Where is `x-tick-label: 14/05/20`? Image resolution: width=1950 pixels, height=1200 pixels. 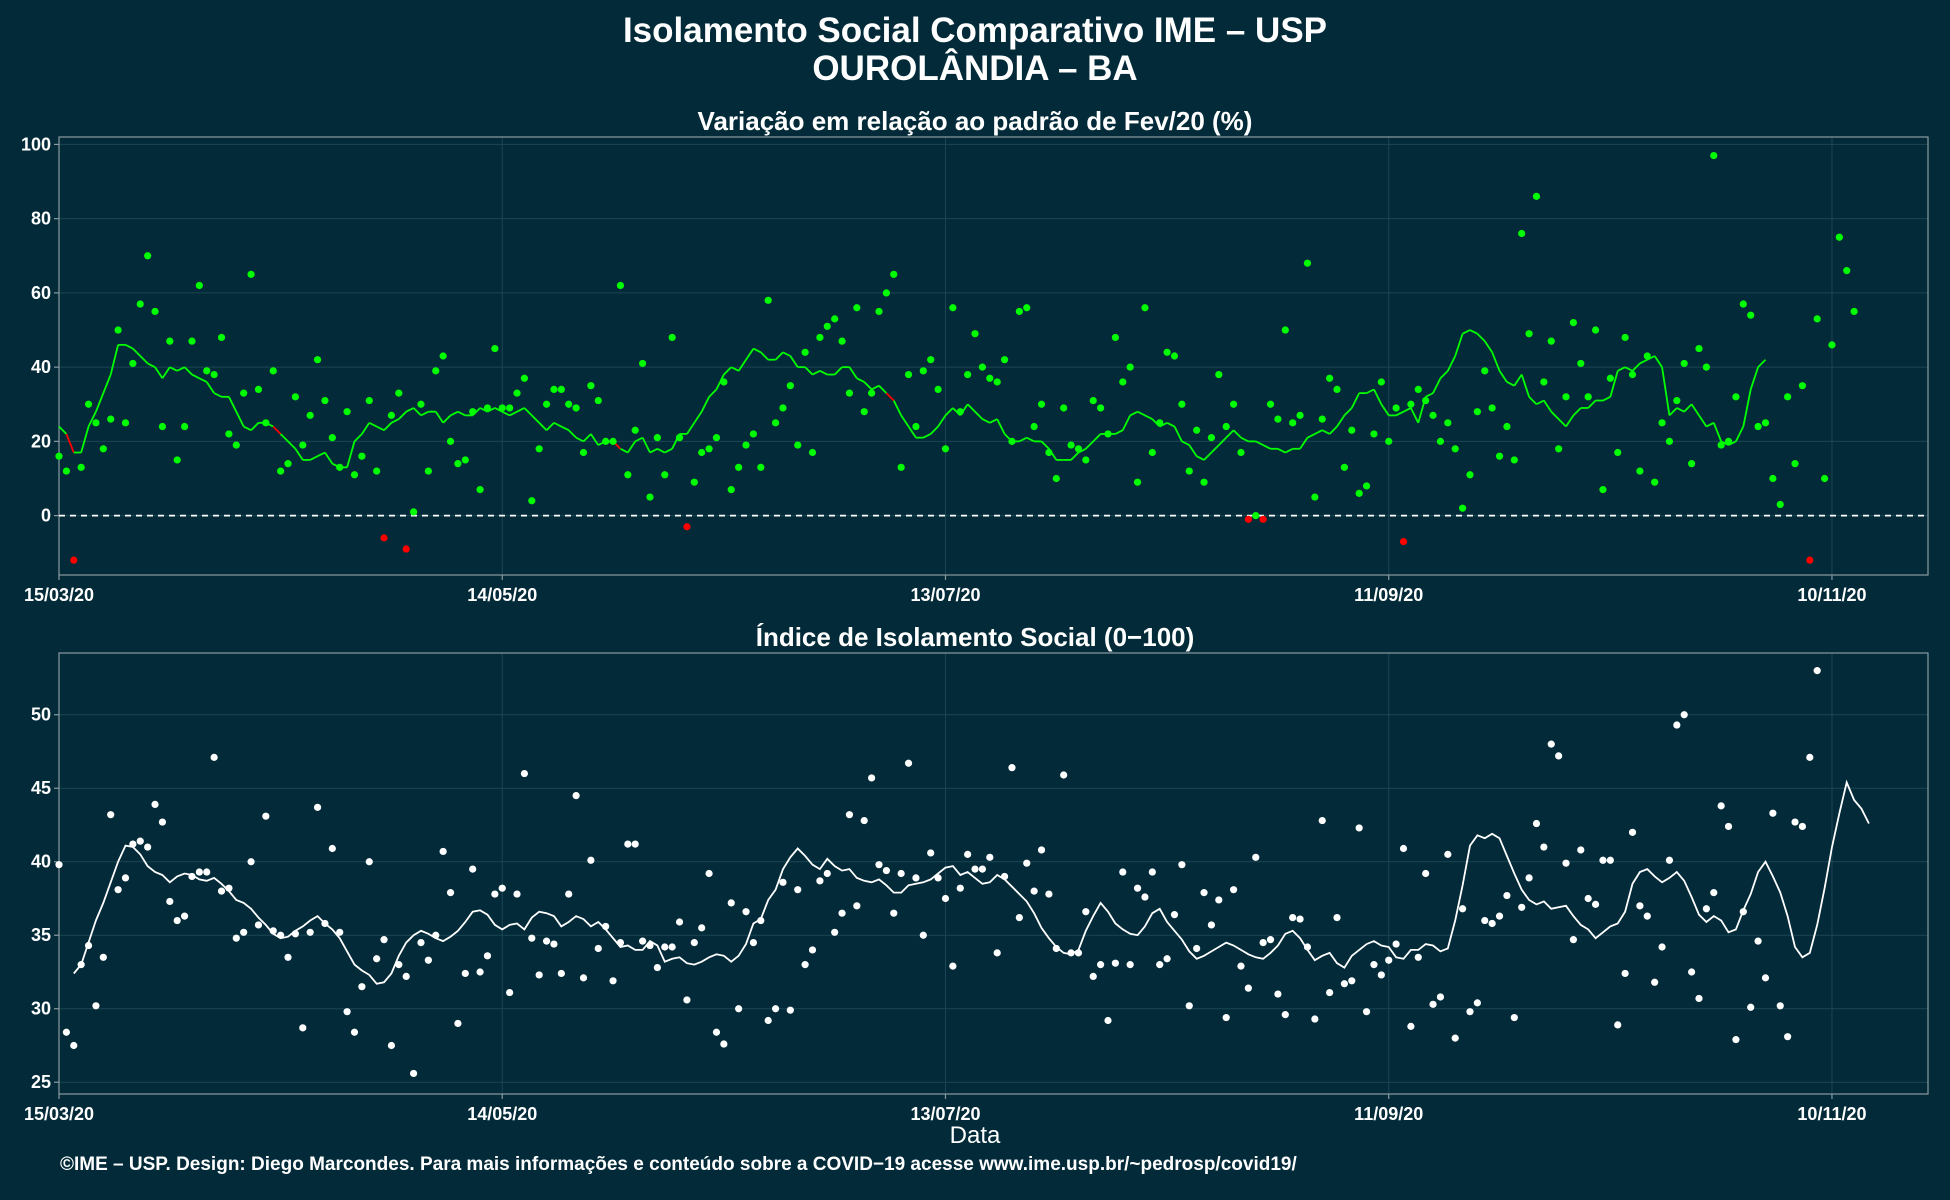 x-tick-label: 14/05/20 is located at coordinates (502, 595).